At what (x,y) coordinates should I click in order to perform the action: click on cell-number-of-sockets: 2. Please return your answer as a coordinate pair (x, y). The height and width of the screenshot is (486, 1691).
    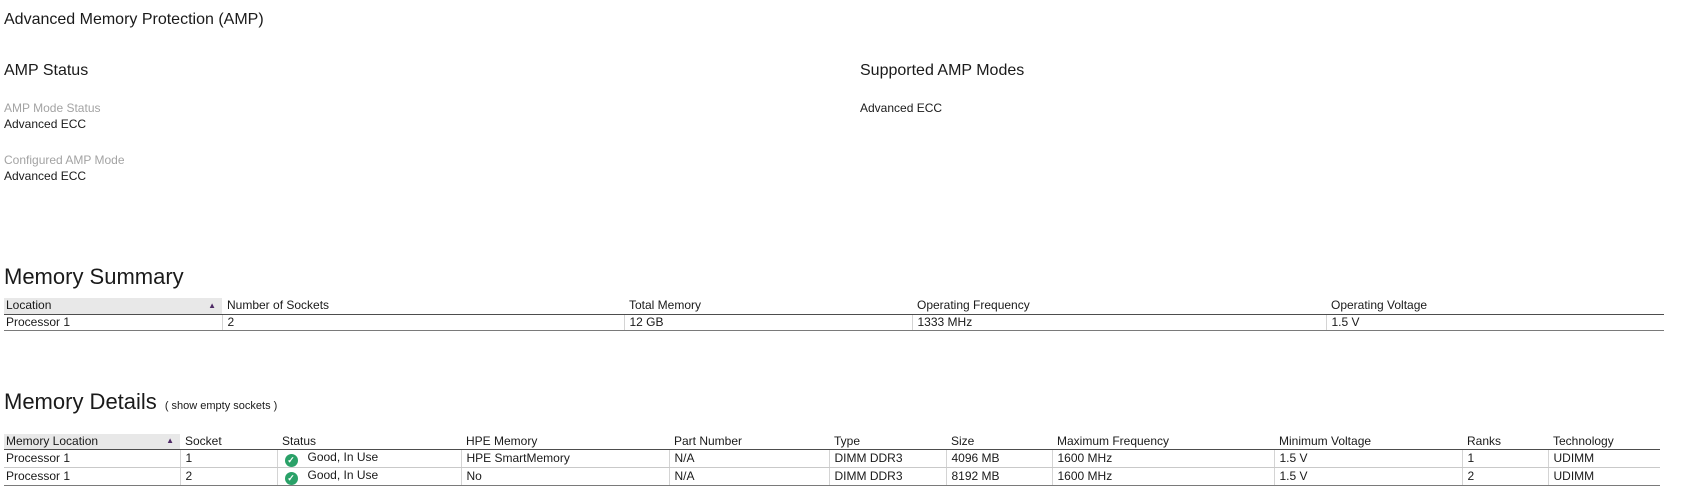
    Looking at the image, I should click on (423, 322).